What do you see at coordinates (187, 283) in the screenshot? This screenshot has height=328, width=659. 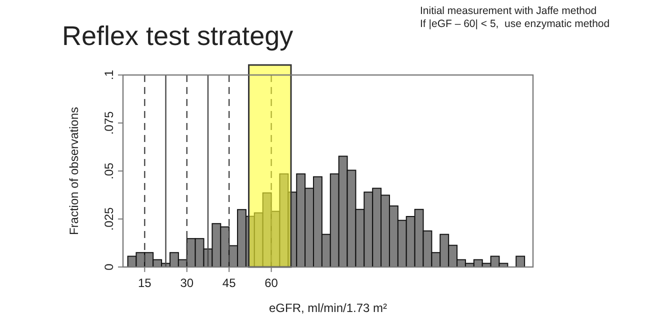 I see `x-tick-label: 30` at bounding box center [187, 283].